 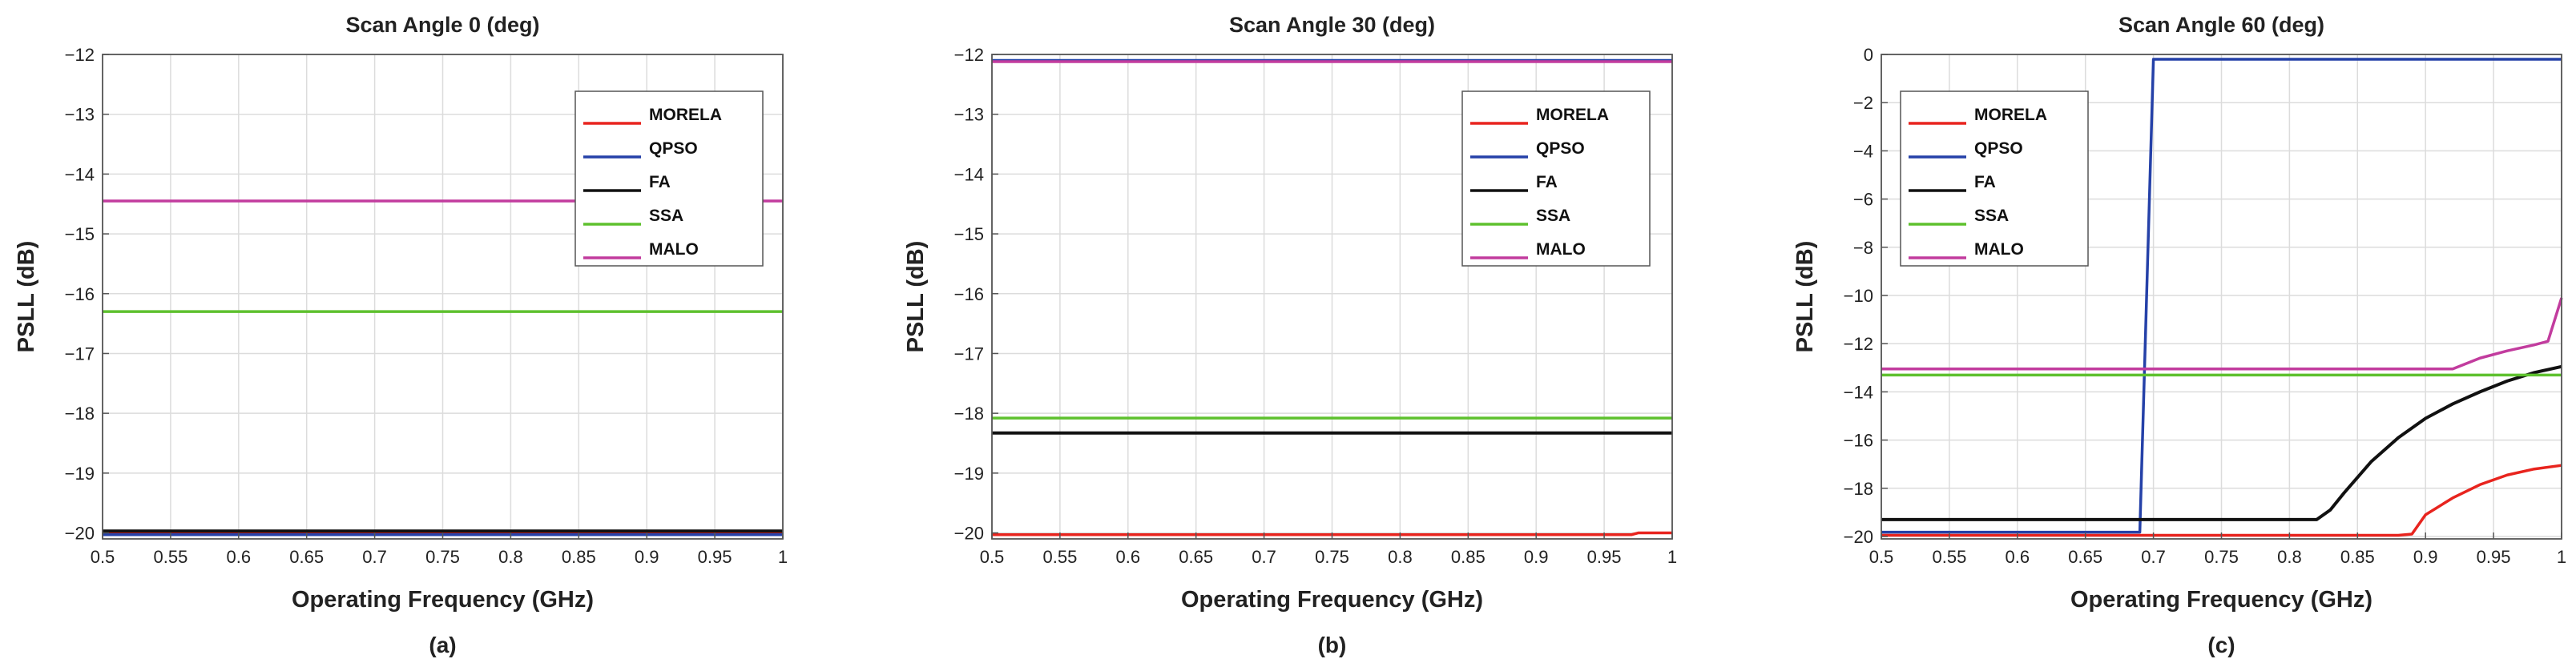 What do you see at coordinates (80, 115) in the screenshot?
I see `y-tick-label: −13` at bounding box center [80, 115].